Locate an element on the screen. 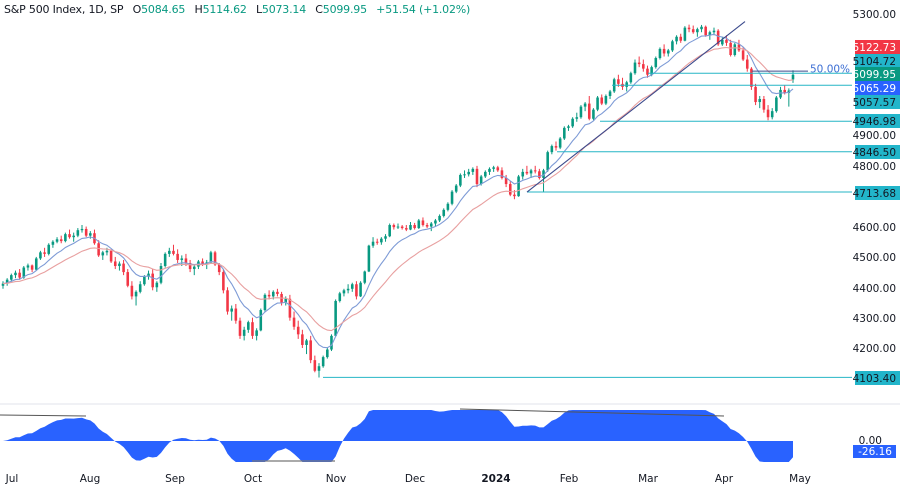 The image size is (900, 488). price-tag-5104.72 is located at coordinates (877, 61).